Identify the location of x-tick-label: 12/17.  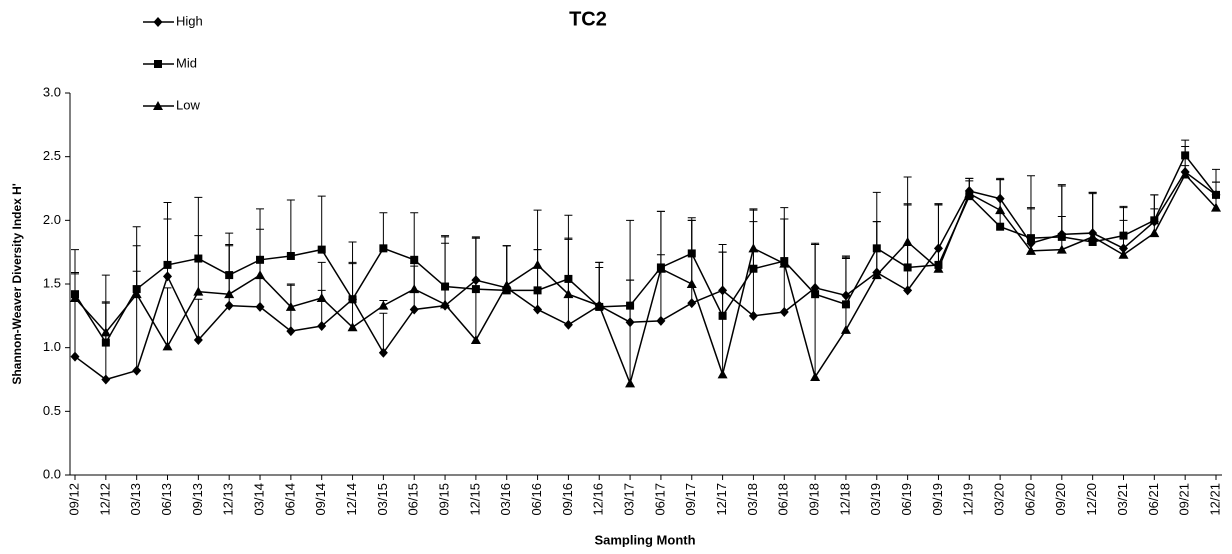
(721, 499).